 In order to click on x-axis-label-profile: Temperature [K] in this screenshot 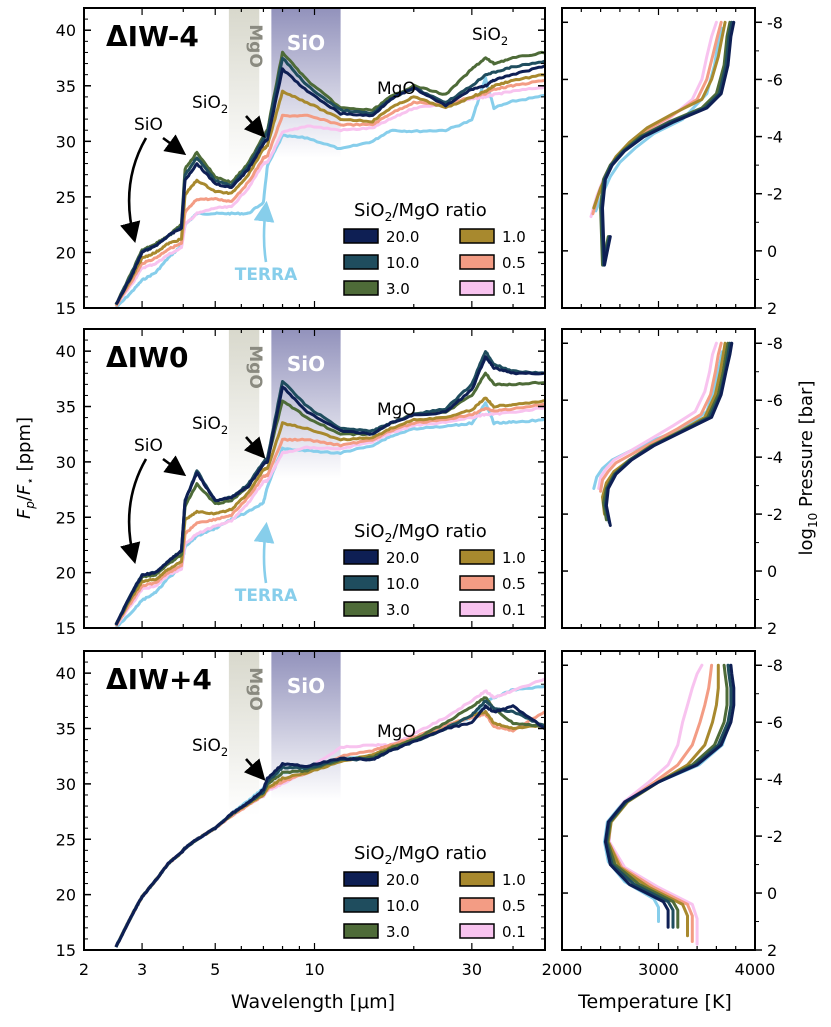, I will do `click(654, 1002)`.